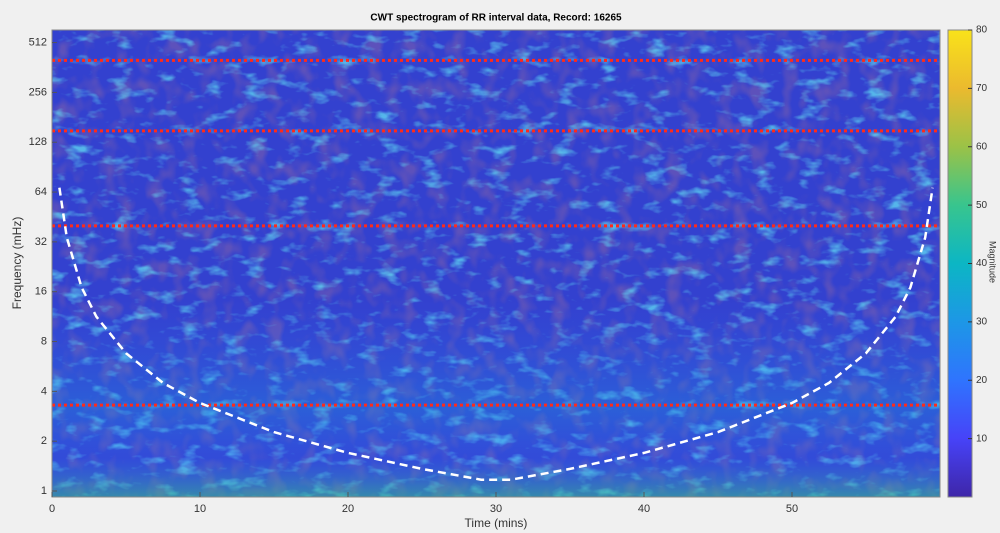 The image size is (1000, 533). I want to click on y-tick-label: 8, so click(44, 341).